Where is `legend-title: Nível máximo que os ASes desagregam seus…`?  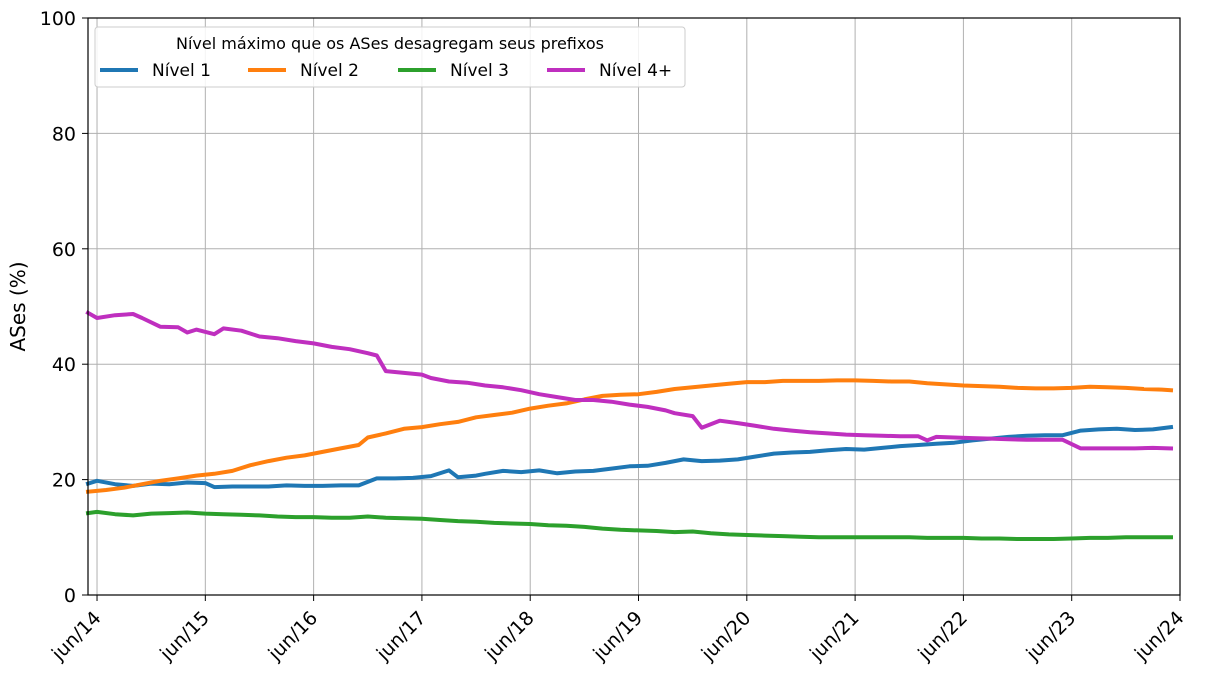
legend-title: Nível máximo que os ASes desagregam seus… is located at coordinates (390, 43).